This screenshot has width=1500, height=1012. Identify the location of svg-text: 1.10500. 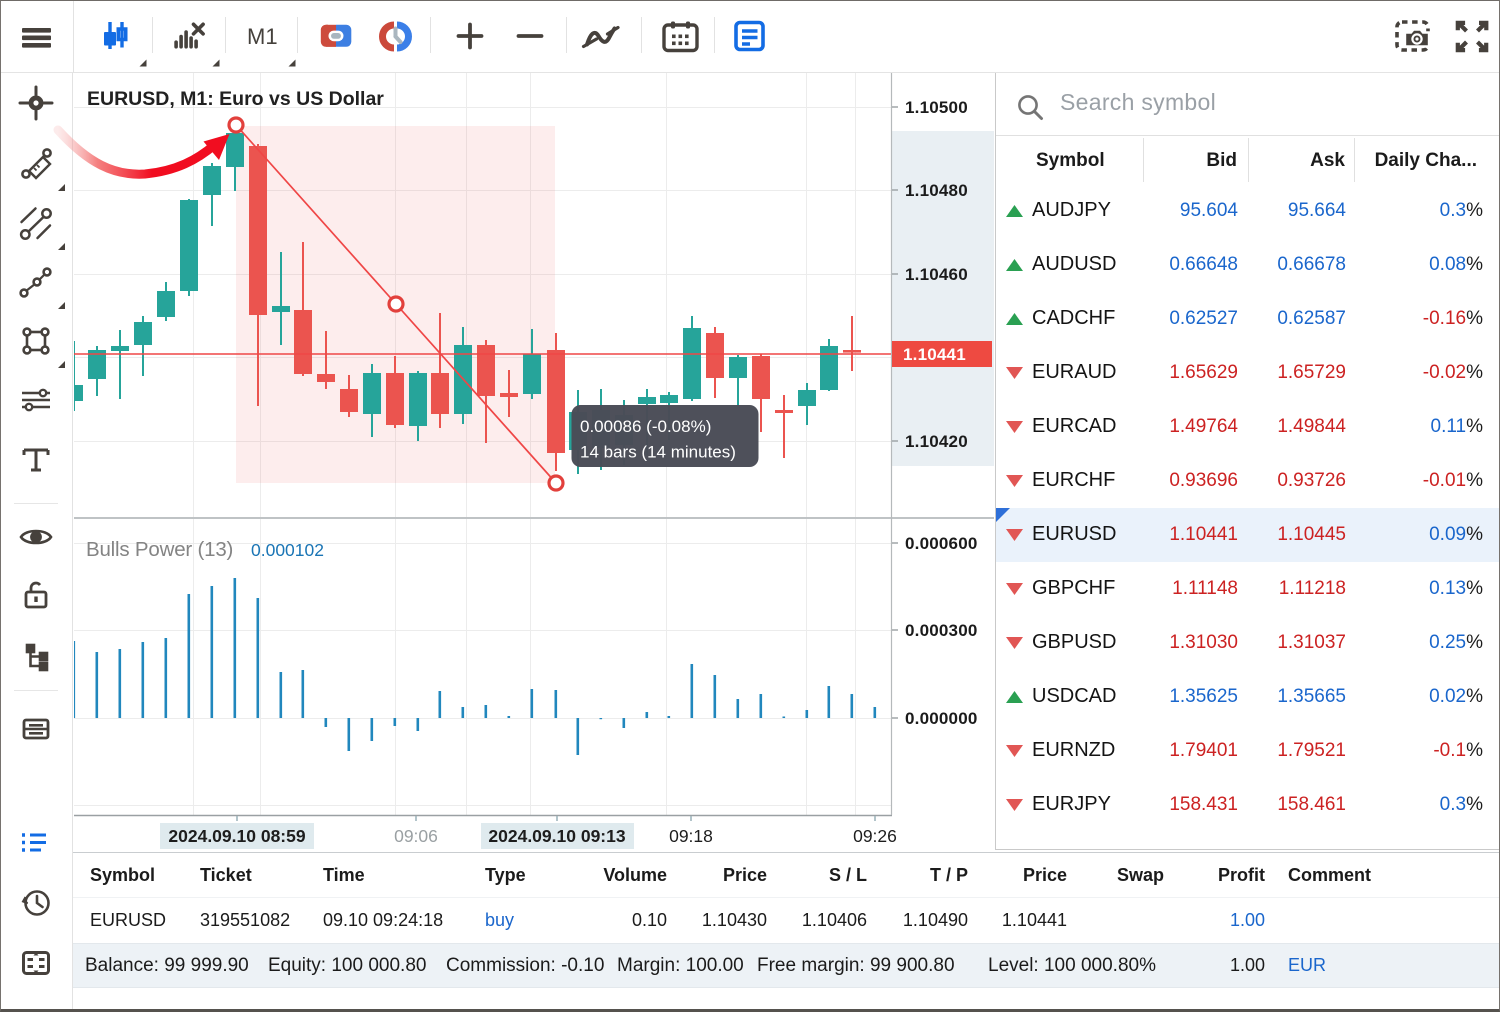
(936, 107).